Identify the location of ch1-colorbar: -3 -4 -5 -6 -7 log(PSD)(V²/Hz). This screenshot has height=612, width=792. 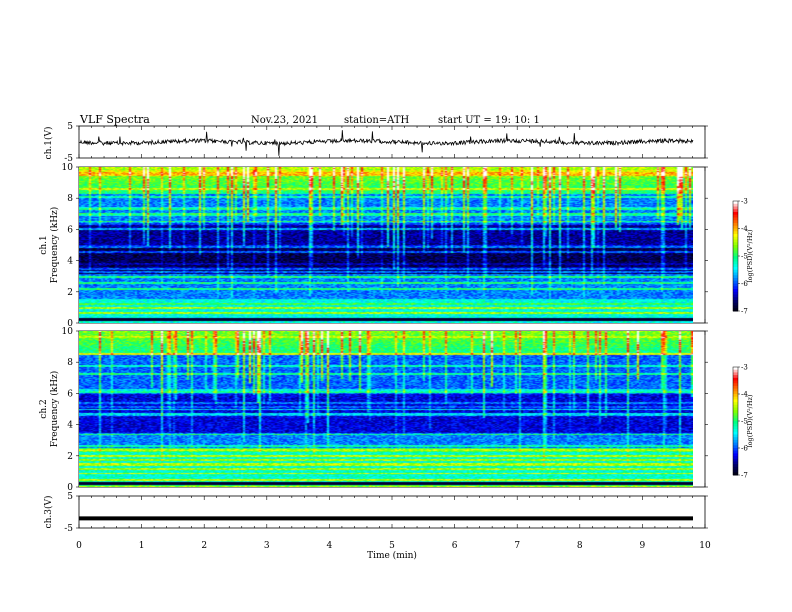
(743, 257).